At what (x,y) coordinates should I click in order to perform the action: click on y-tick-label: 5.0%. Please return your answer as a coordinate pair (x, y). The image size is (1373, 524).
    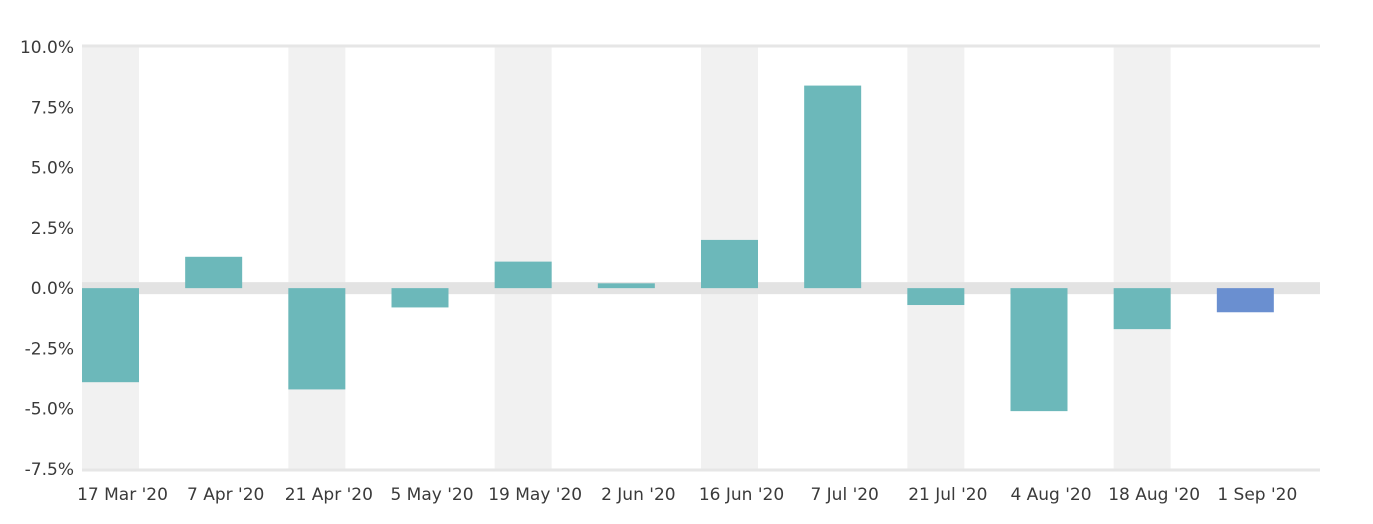
    Looking at the image, I should click on (52, 169).